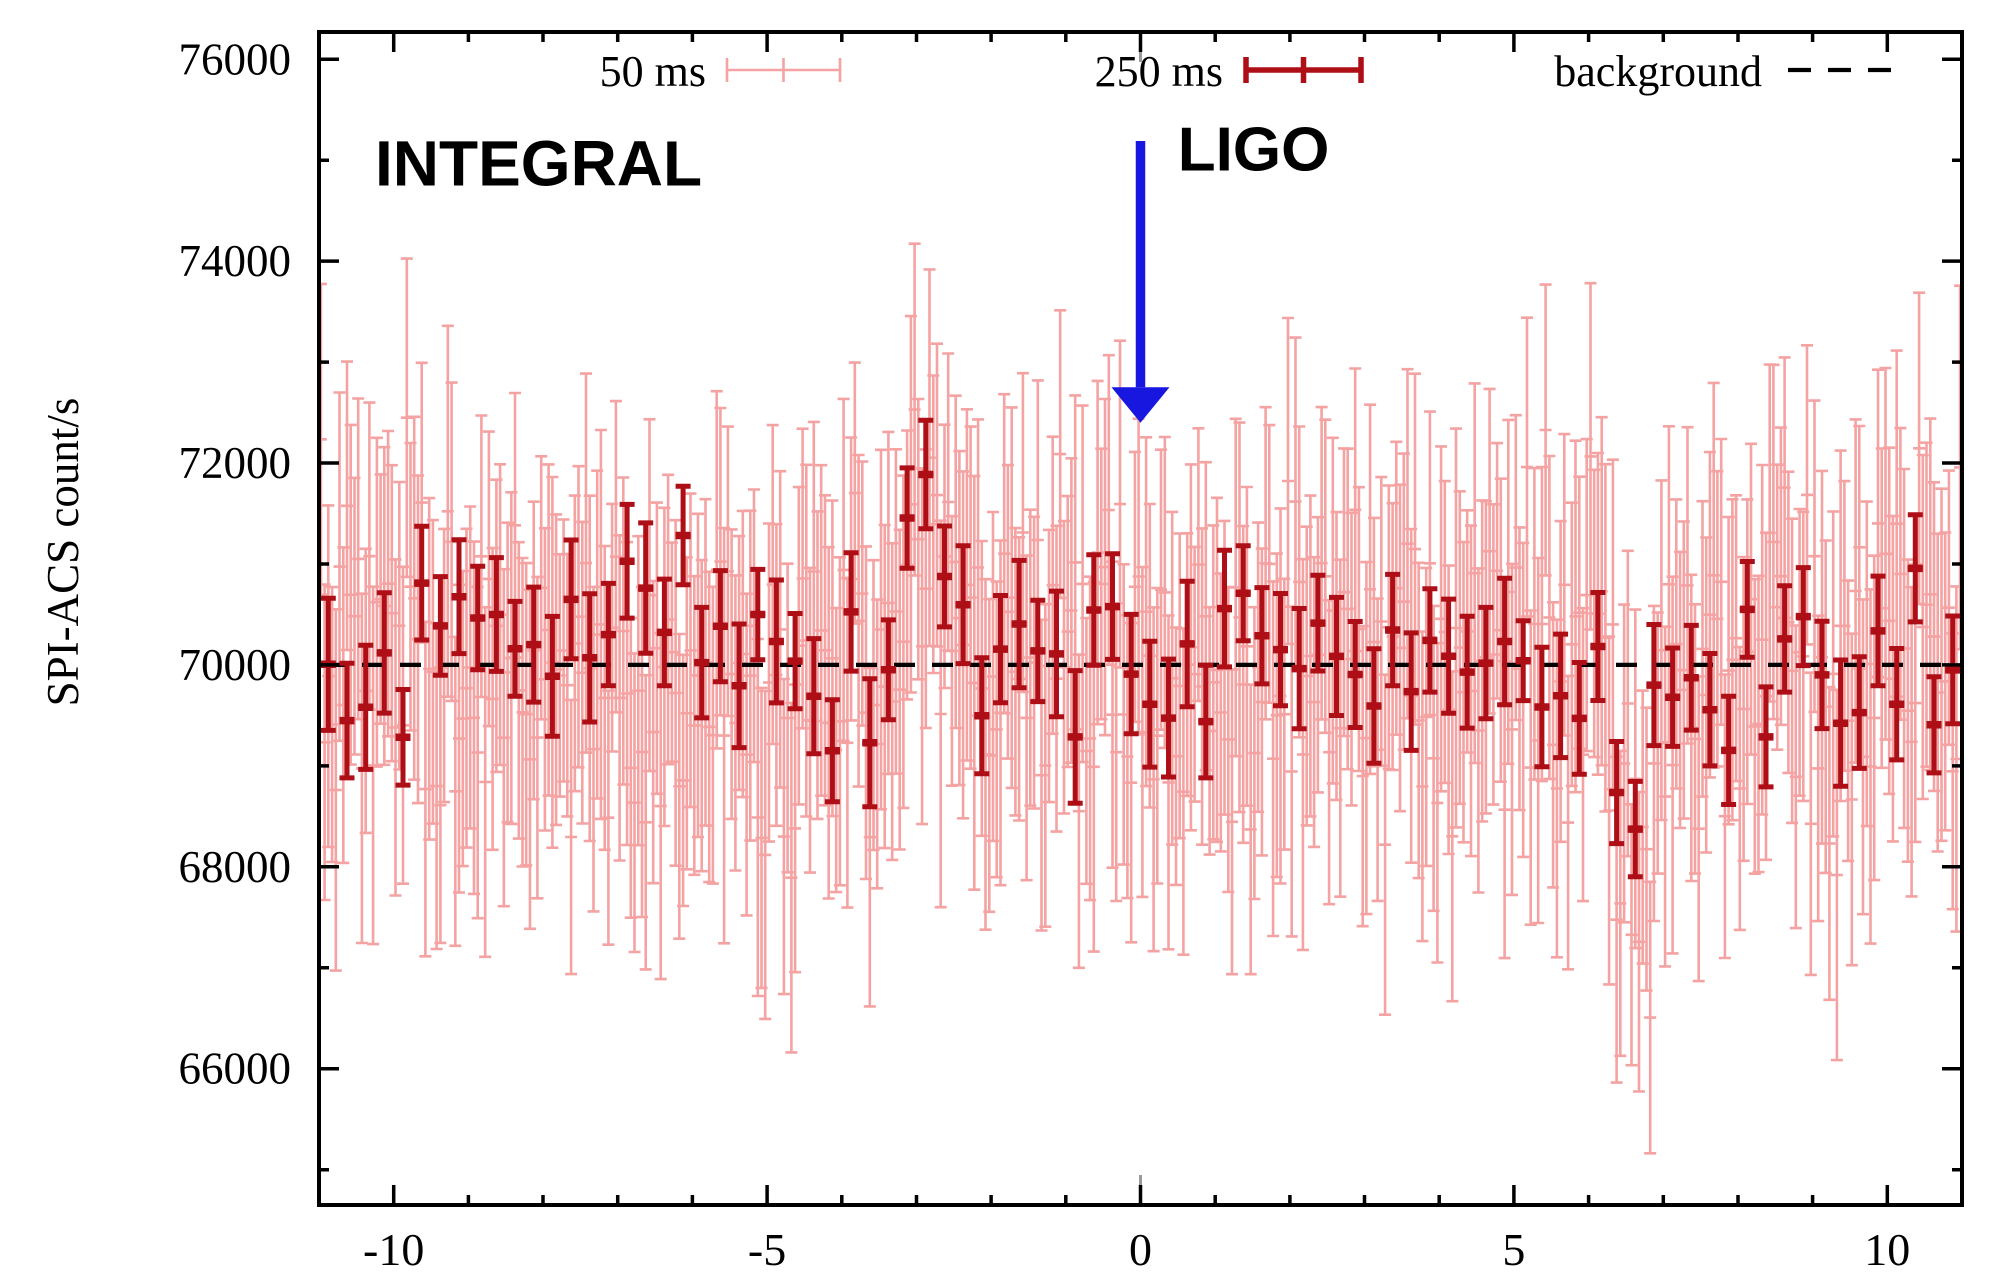  Describe the element at coordinates (1887, 1249) in the screenshot. I see `x-tick-label: 10` at that location.